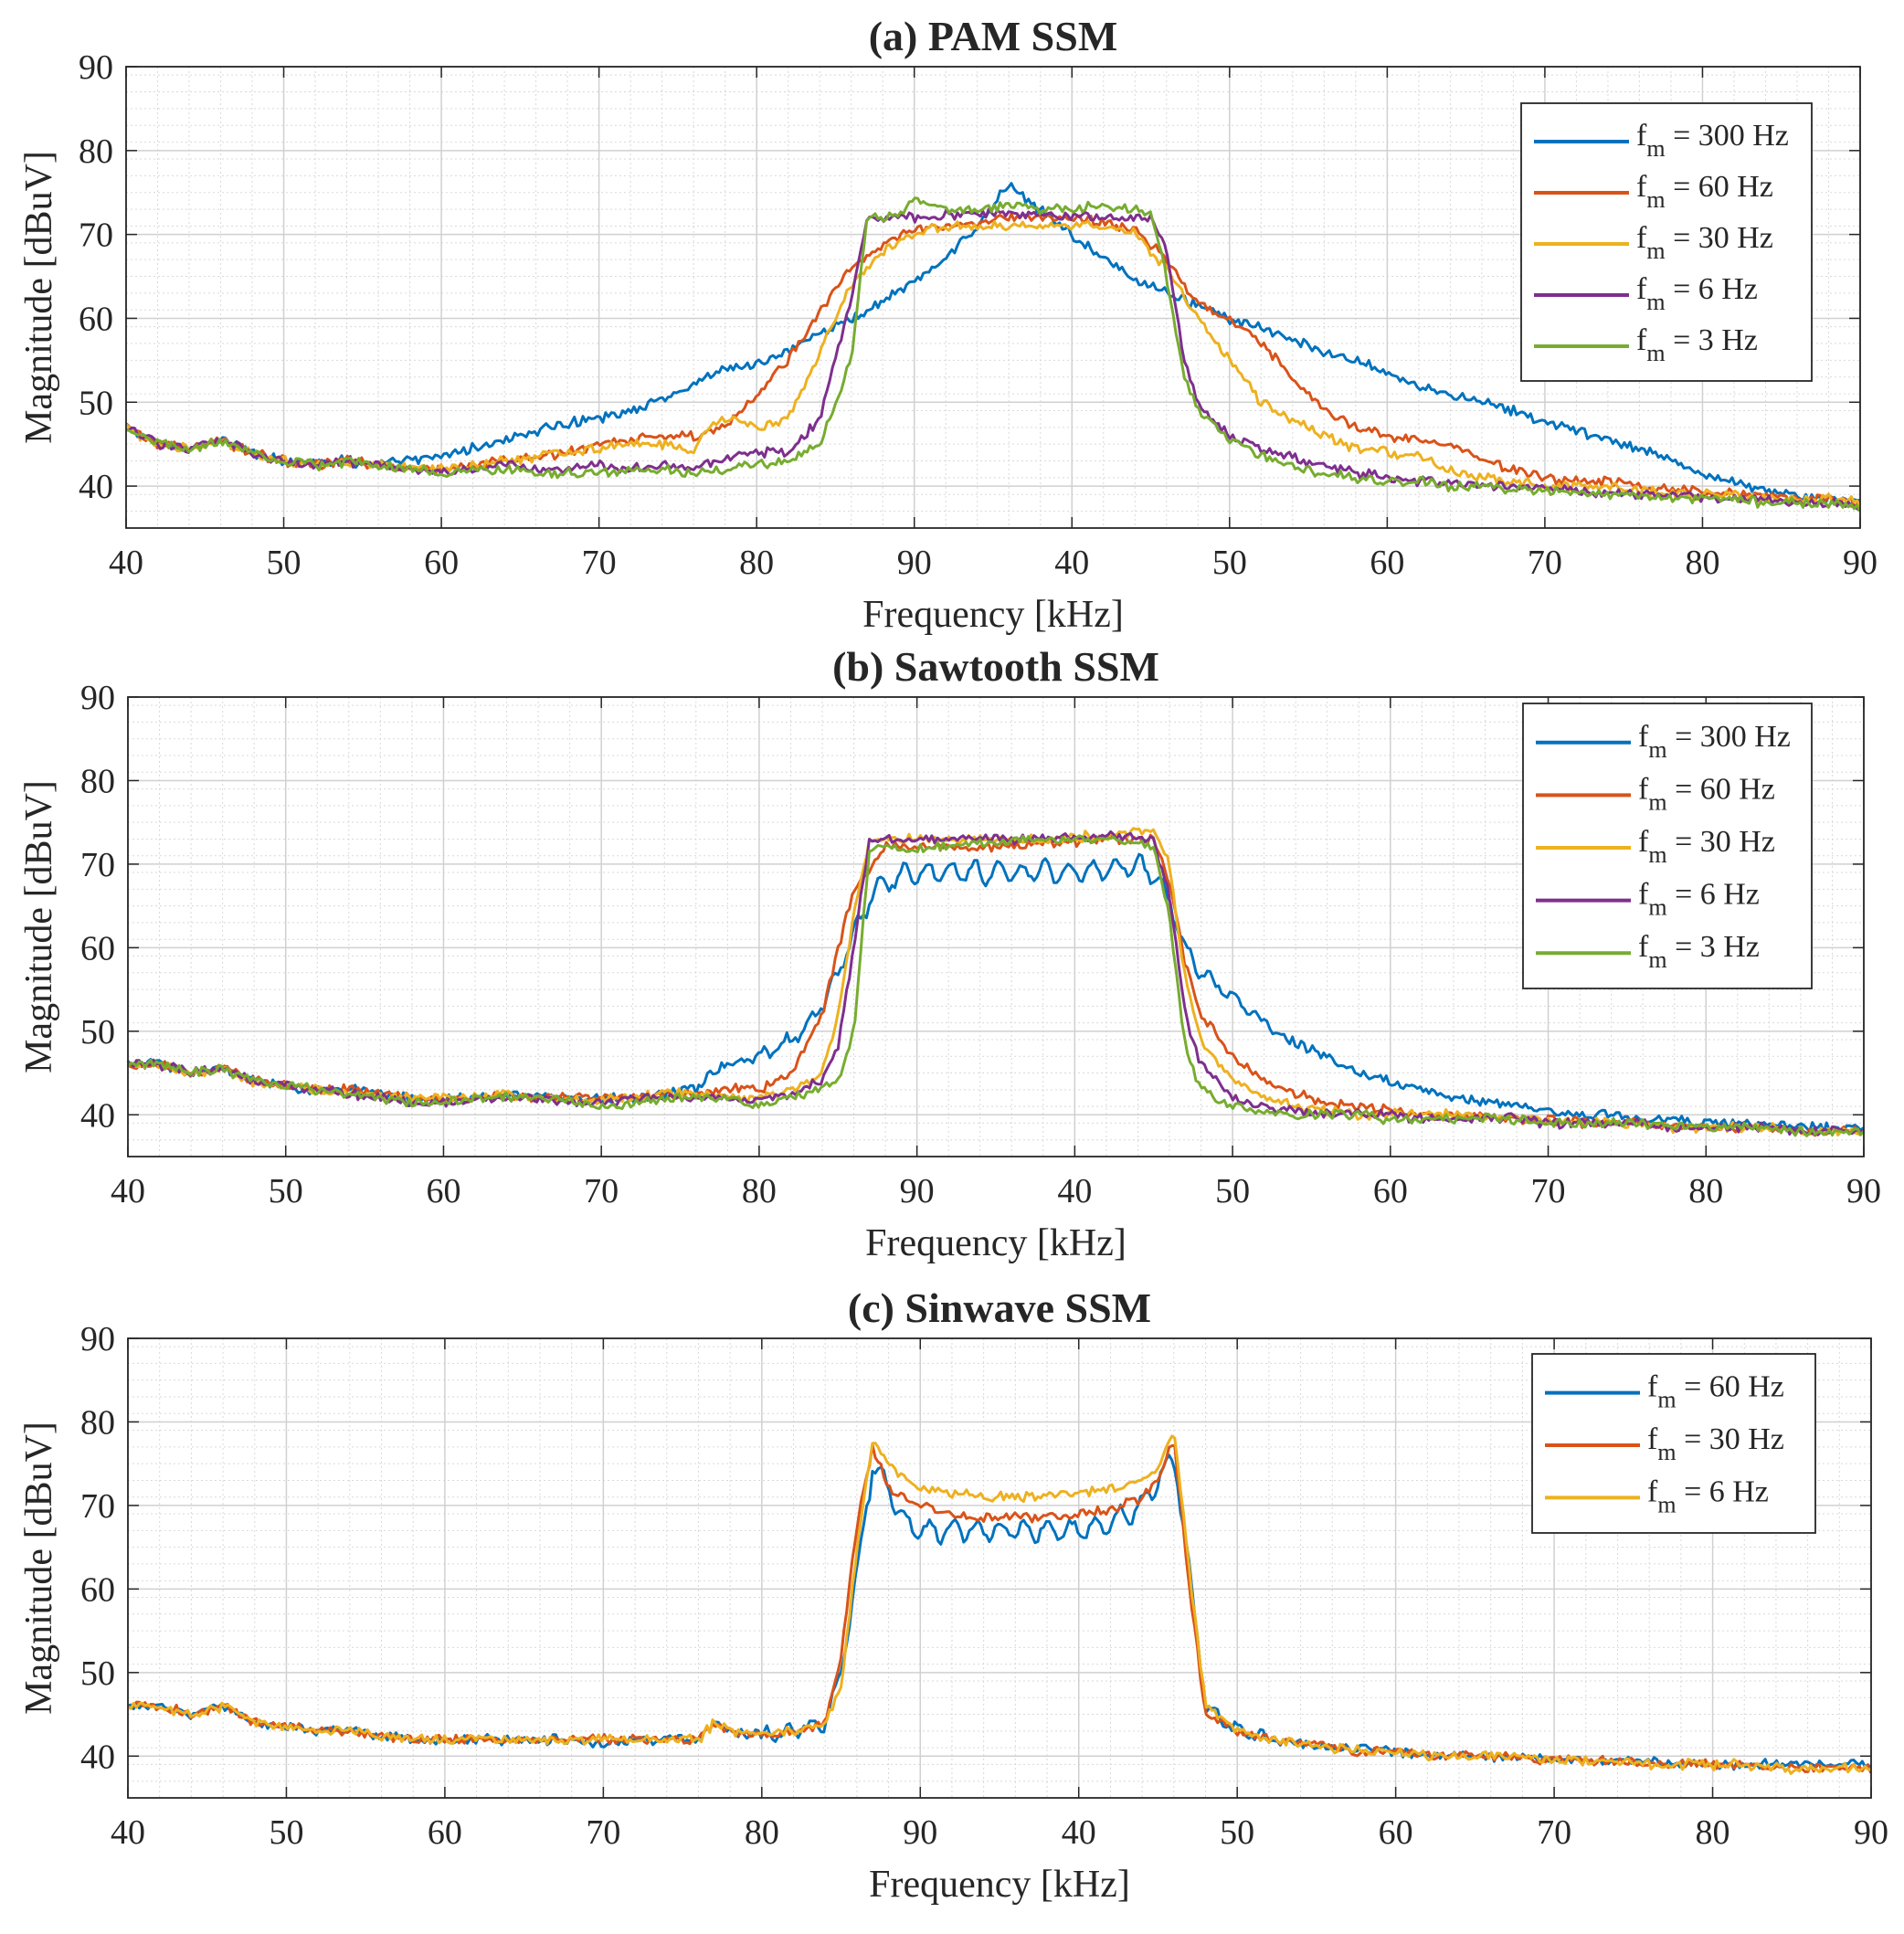 The width and height of the screenshot is (1904, 1934). I want to click on legend-item: fm = 3 Hz, so click(1648, 951).